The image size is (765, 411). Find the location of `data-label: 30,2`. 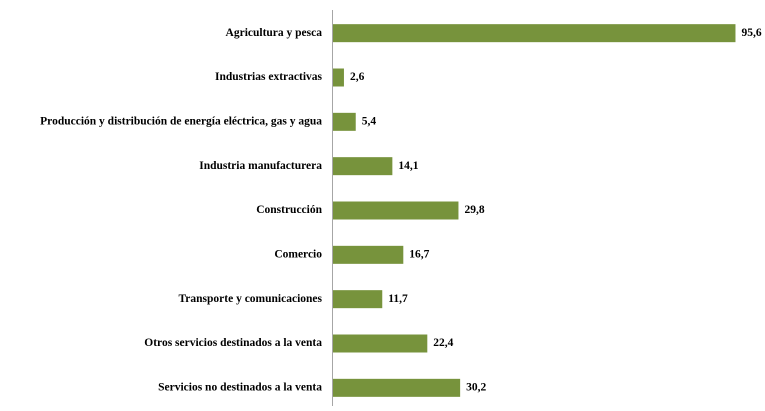

data-label: 30,2 is located at coordinates (476, 387).